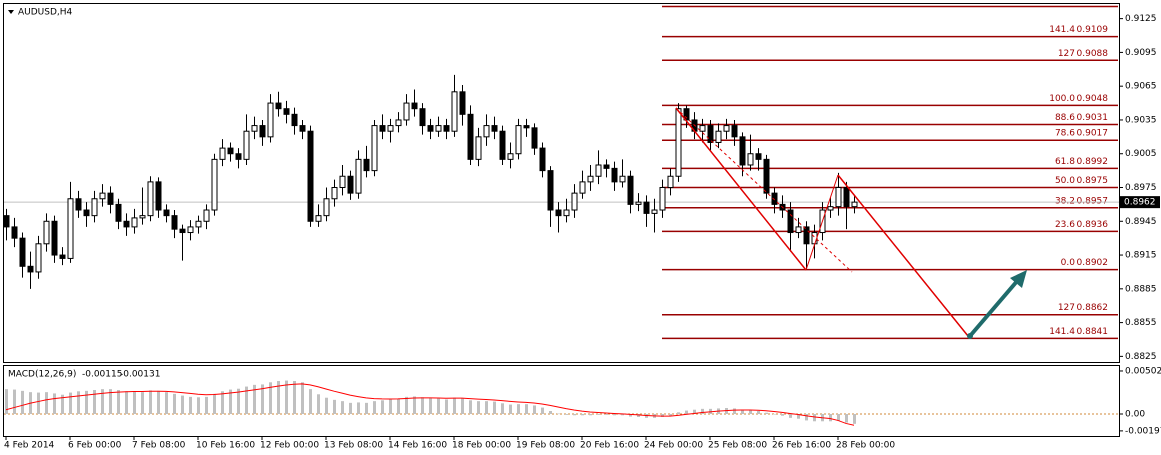 The image size is (1161, 455). Describe the element at coordinates (994, 308) in the screenshot. I see `forecast-arrow` at that location.